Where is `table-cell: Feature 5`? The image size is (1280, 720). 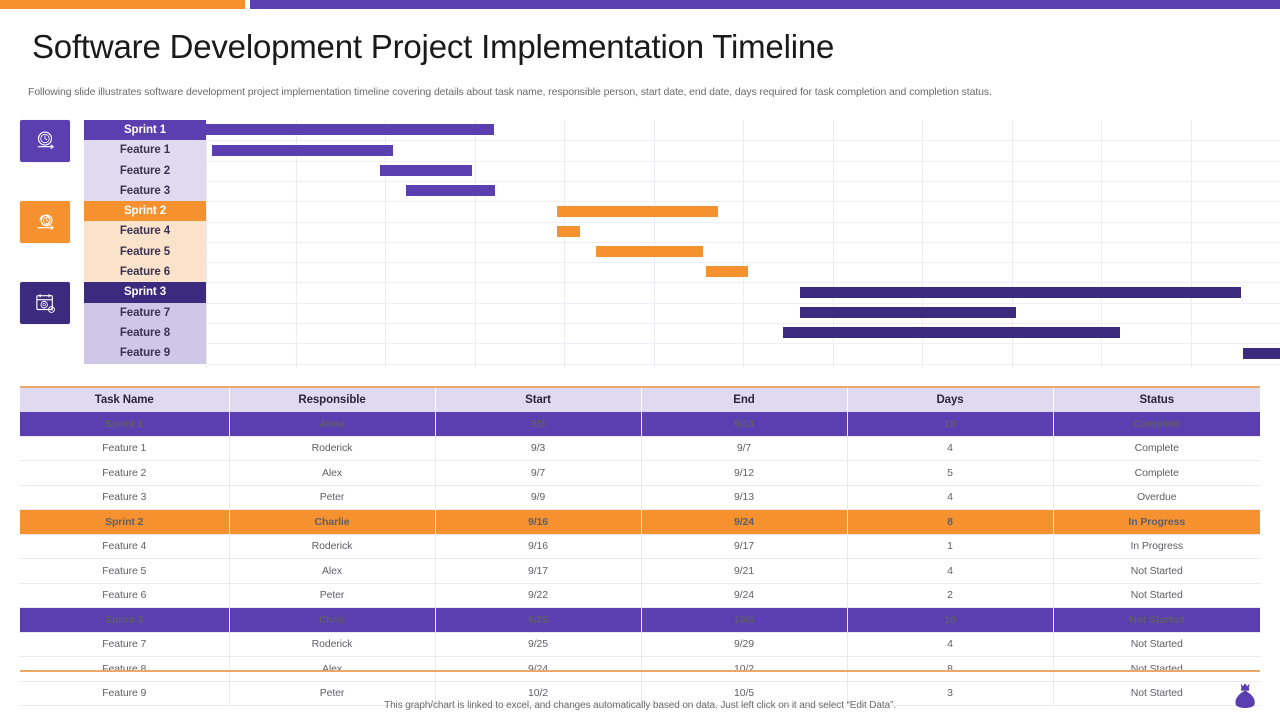
table-cell: Feature 5 is located at coordinates (125, 571).